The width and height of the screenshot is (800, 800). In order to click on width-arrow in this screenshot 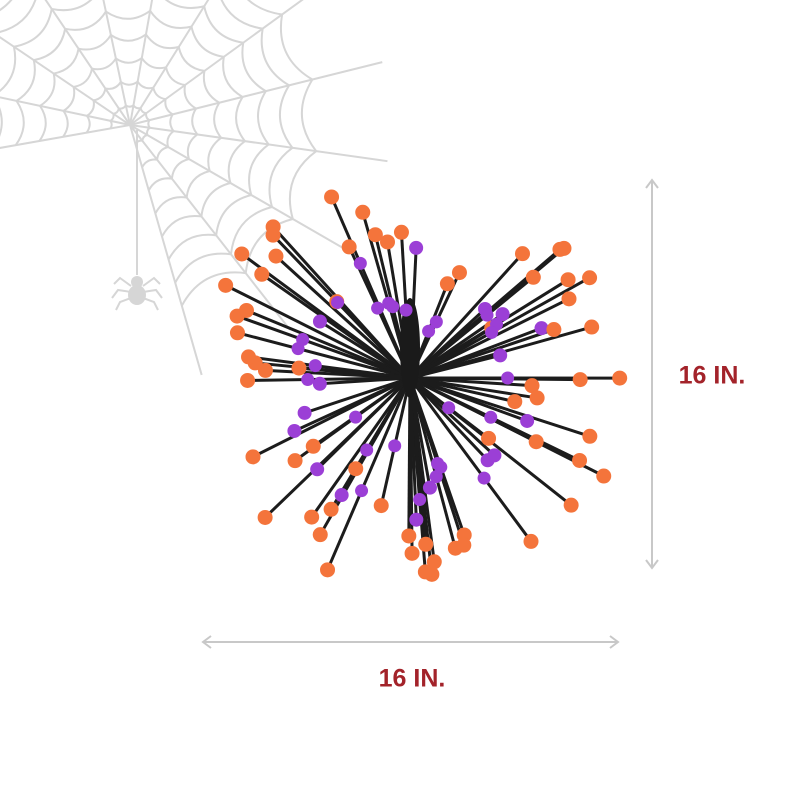, I will do `click(410, 642)`.